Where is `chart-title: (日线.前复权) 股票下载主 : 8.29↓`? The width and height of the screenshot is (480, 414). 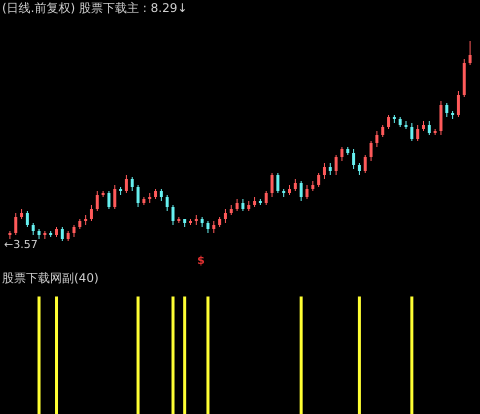 chart-title: (日线.前复权) 股票下载主 : 8.29↓ is located at coordinates (95, 8).